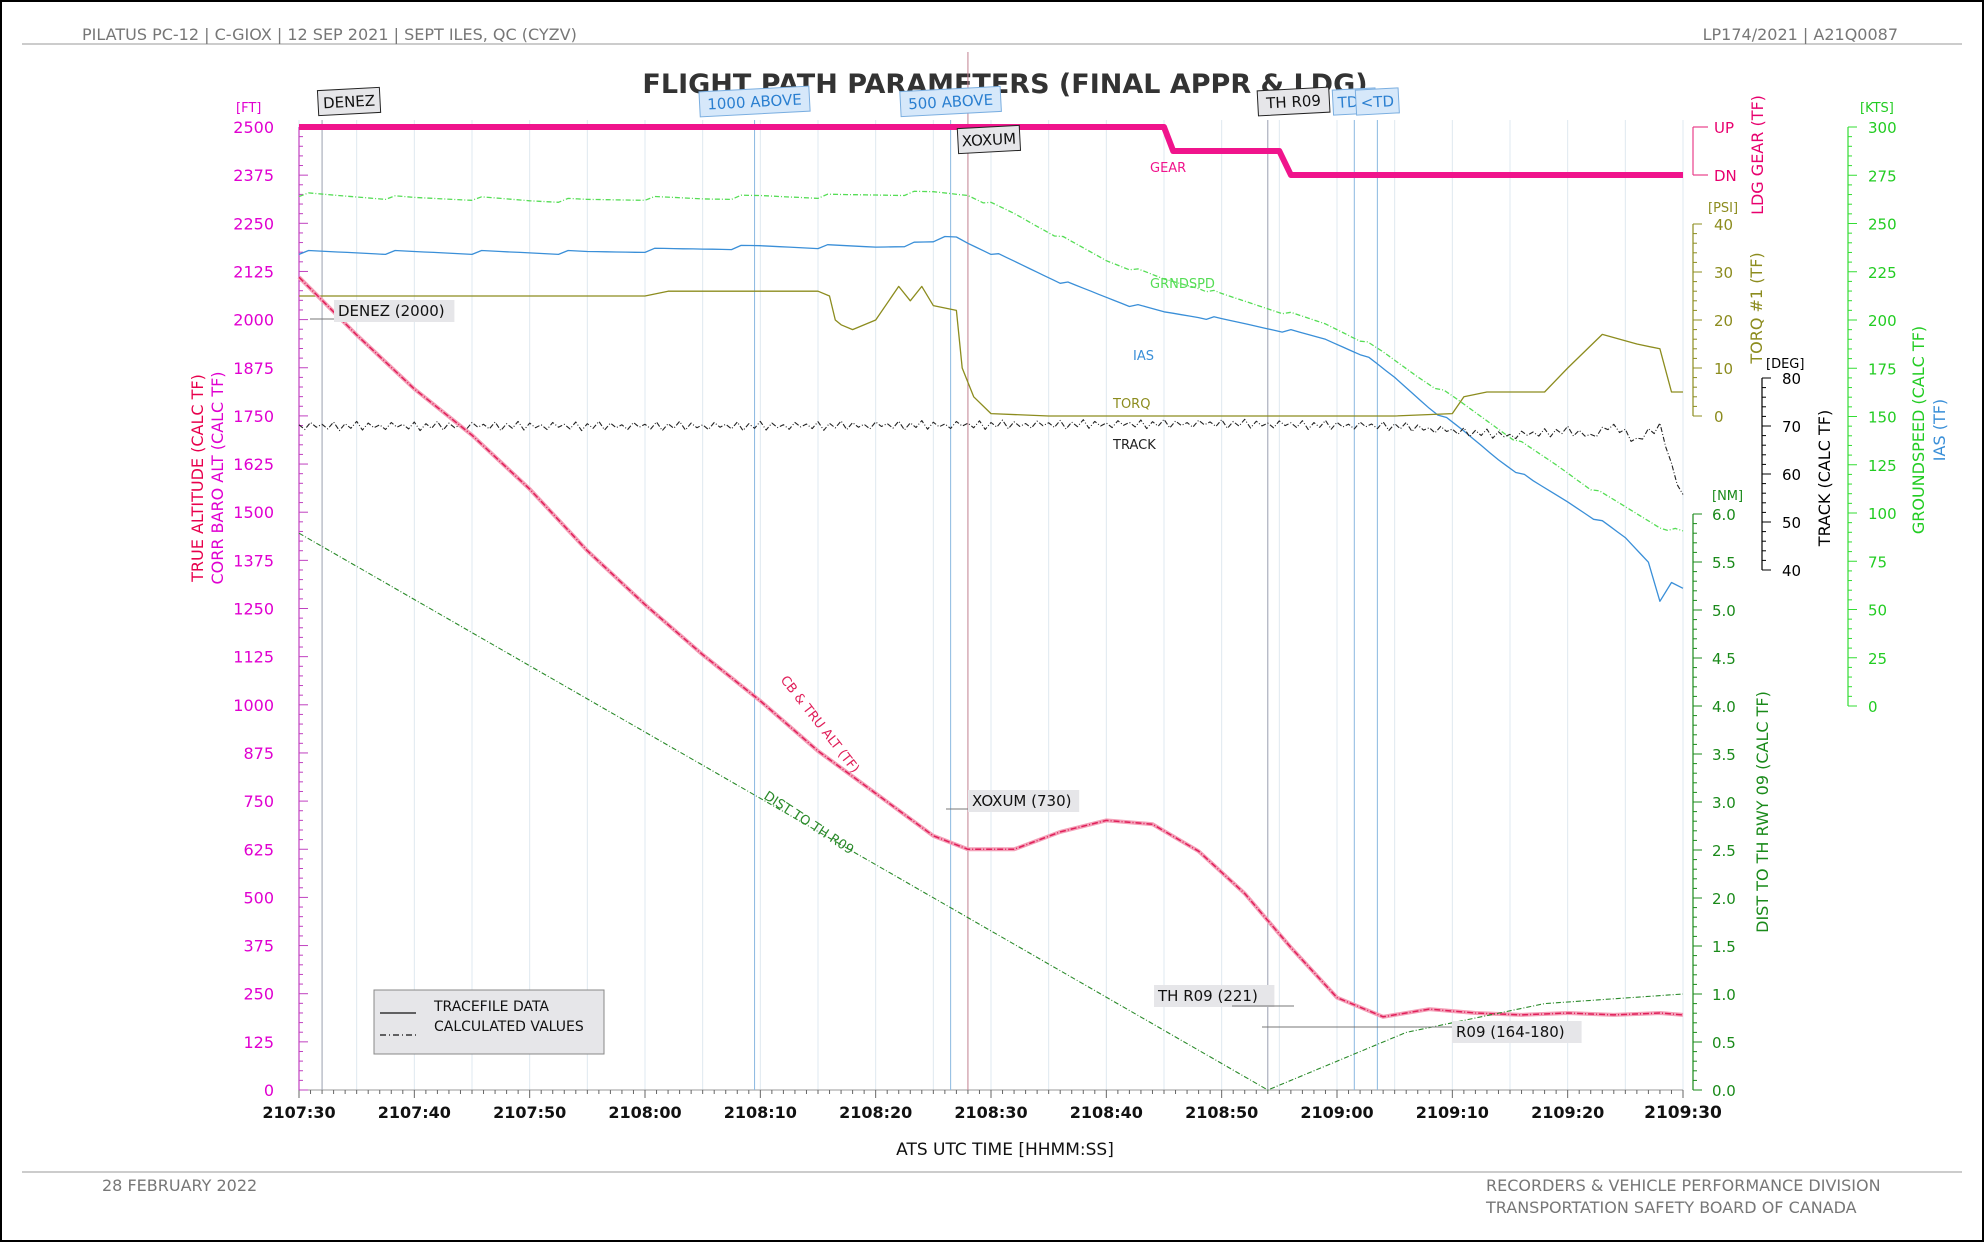 Image resolution: width=1984 pixels, height=1246 pixels. I want to click on distance-tick-label: 6.0, so click(1724, 515).